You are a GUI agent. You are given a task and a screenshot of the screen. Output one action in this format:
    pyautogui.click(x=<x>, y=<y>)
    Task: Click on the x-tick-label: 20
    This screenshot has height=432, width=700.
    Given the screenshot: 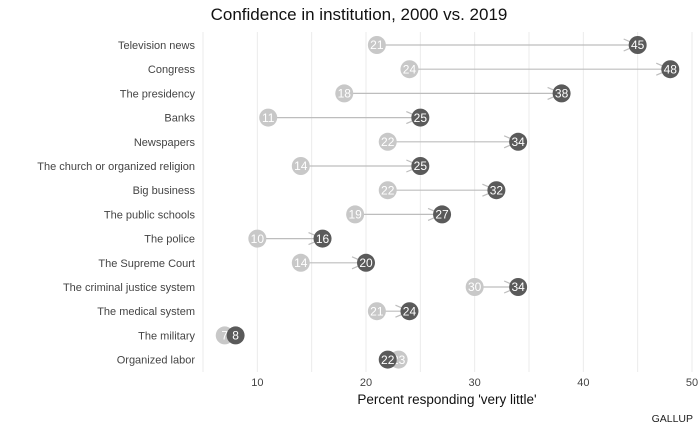 What is the action you would take?
    pyautogui.click(x=366, y=383)
    